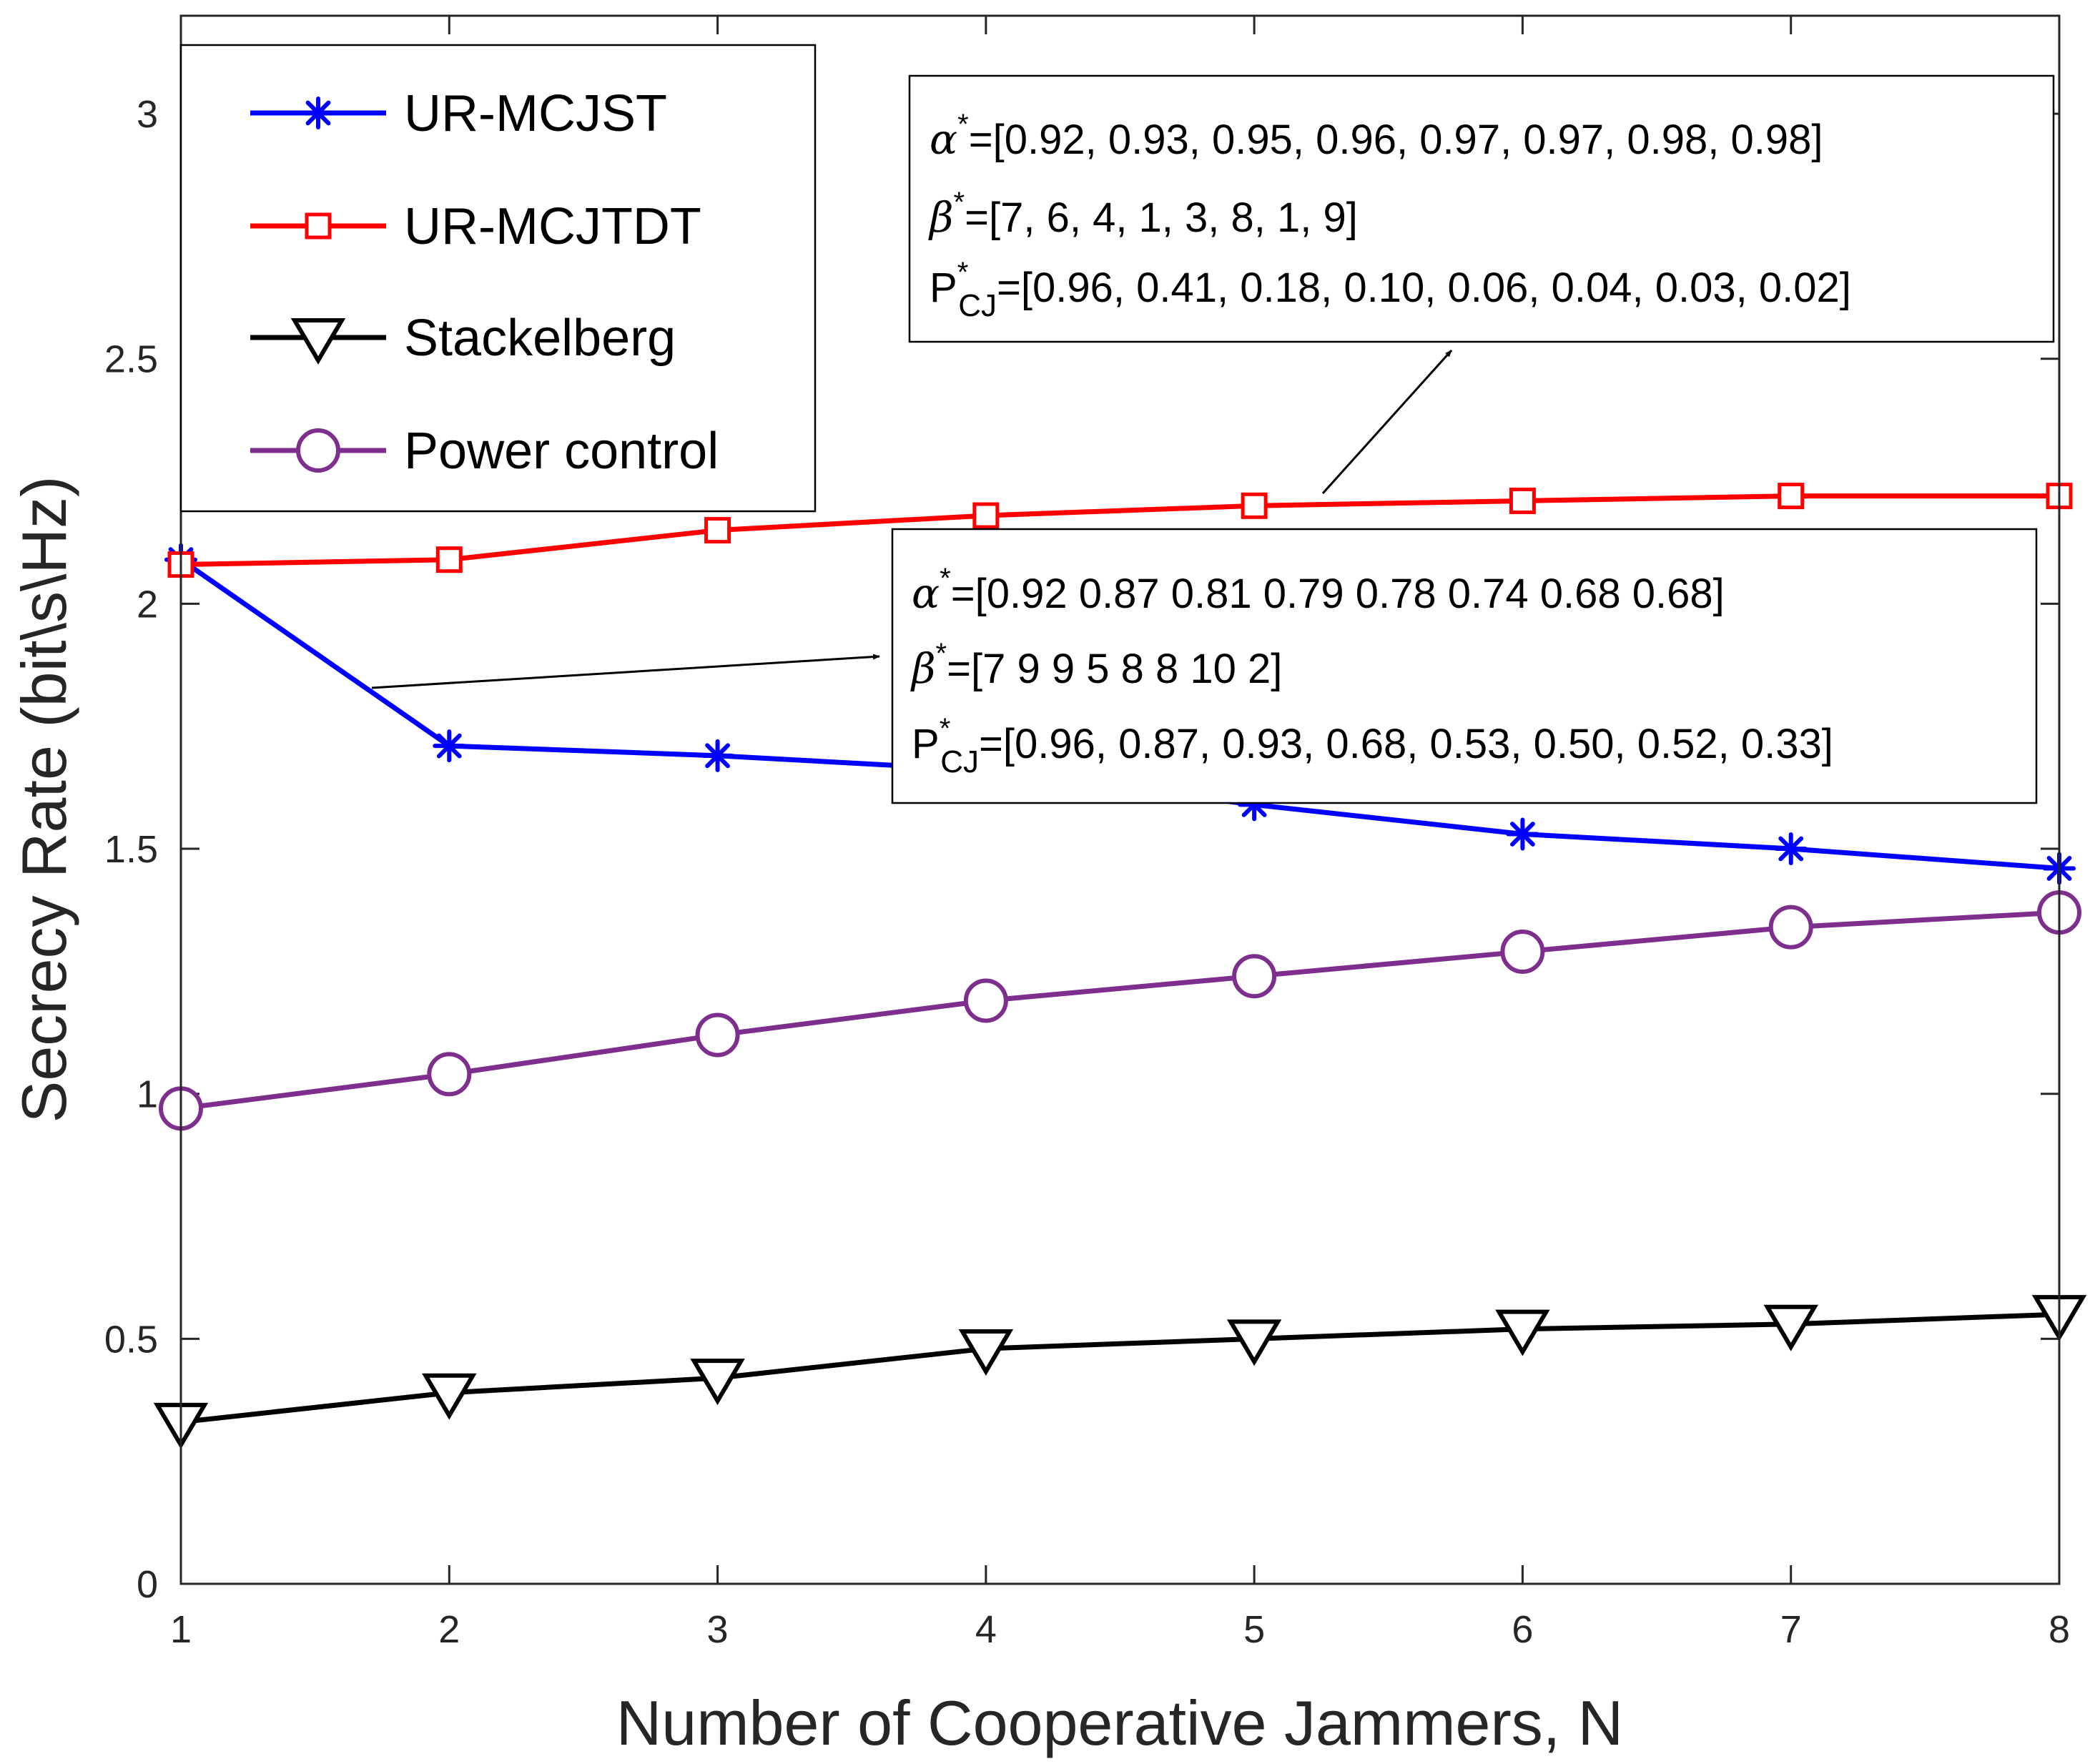  What do you see at coordinates (561, 451) in the screenshot?
I see `legend-label: Power control` at bounding box center [561, 451].